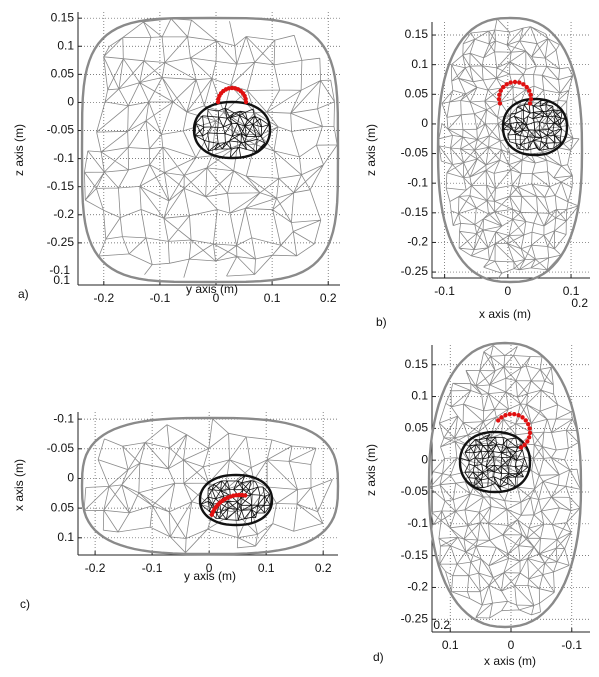 This screenshot has width=599, height=677. I want to click on panel-label: b), so click(381, 322).